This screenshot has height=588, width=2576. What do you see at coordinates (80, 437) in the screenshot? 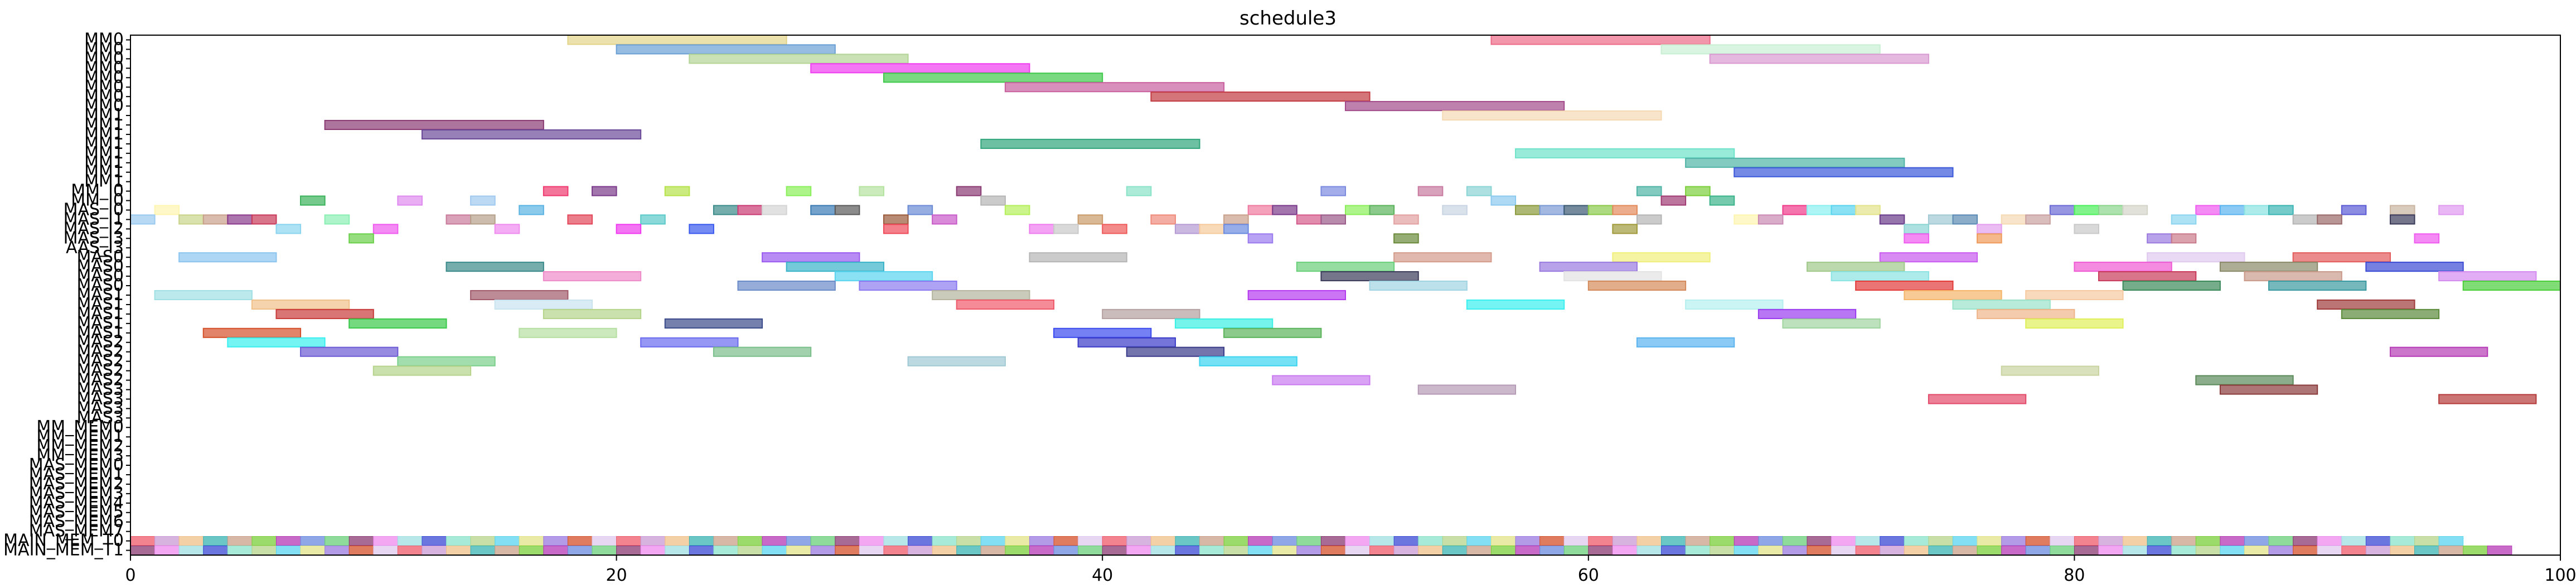
I see `y-tick-label: MM_MEM1` at bounding box center [80, 437].